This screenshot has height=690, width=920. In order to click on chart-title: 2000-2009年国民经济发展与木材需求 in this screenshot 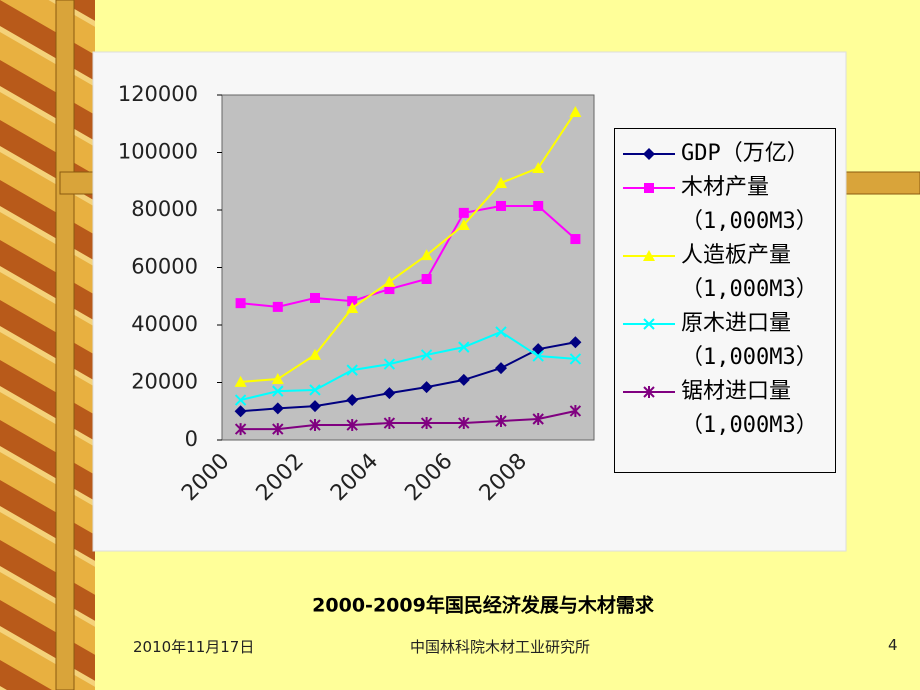, I will do `click(483, 605)`.